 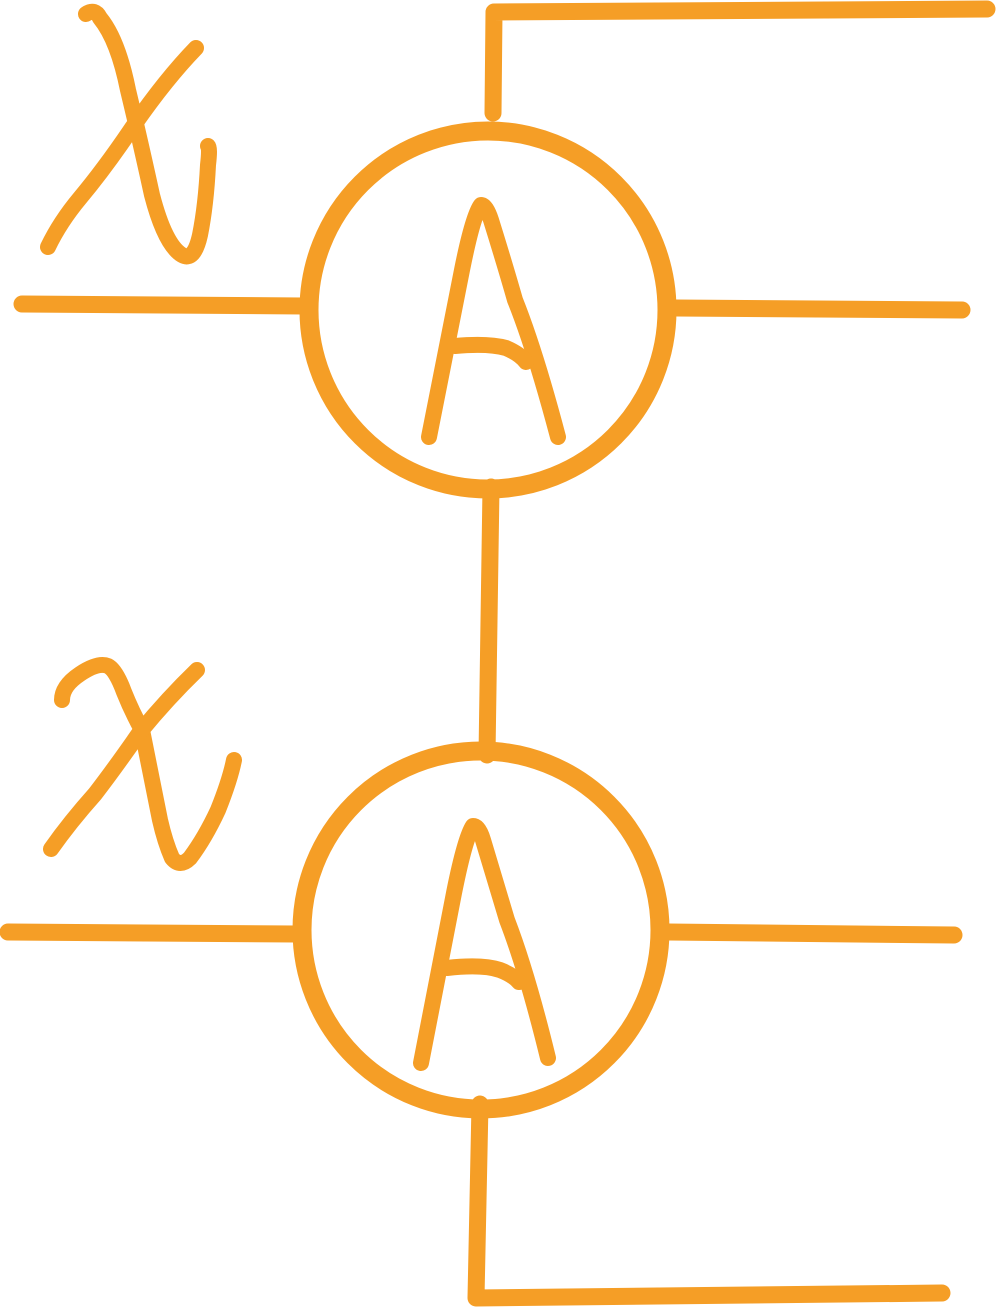 What do you see at coordinates (152, 933) in the screenshot?
I see `bottom-node-left-leg` at bounding box center [152, 933].